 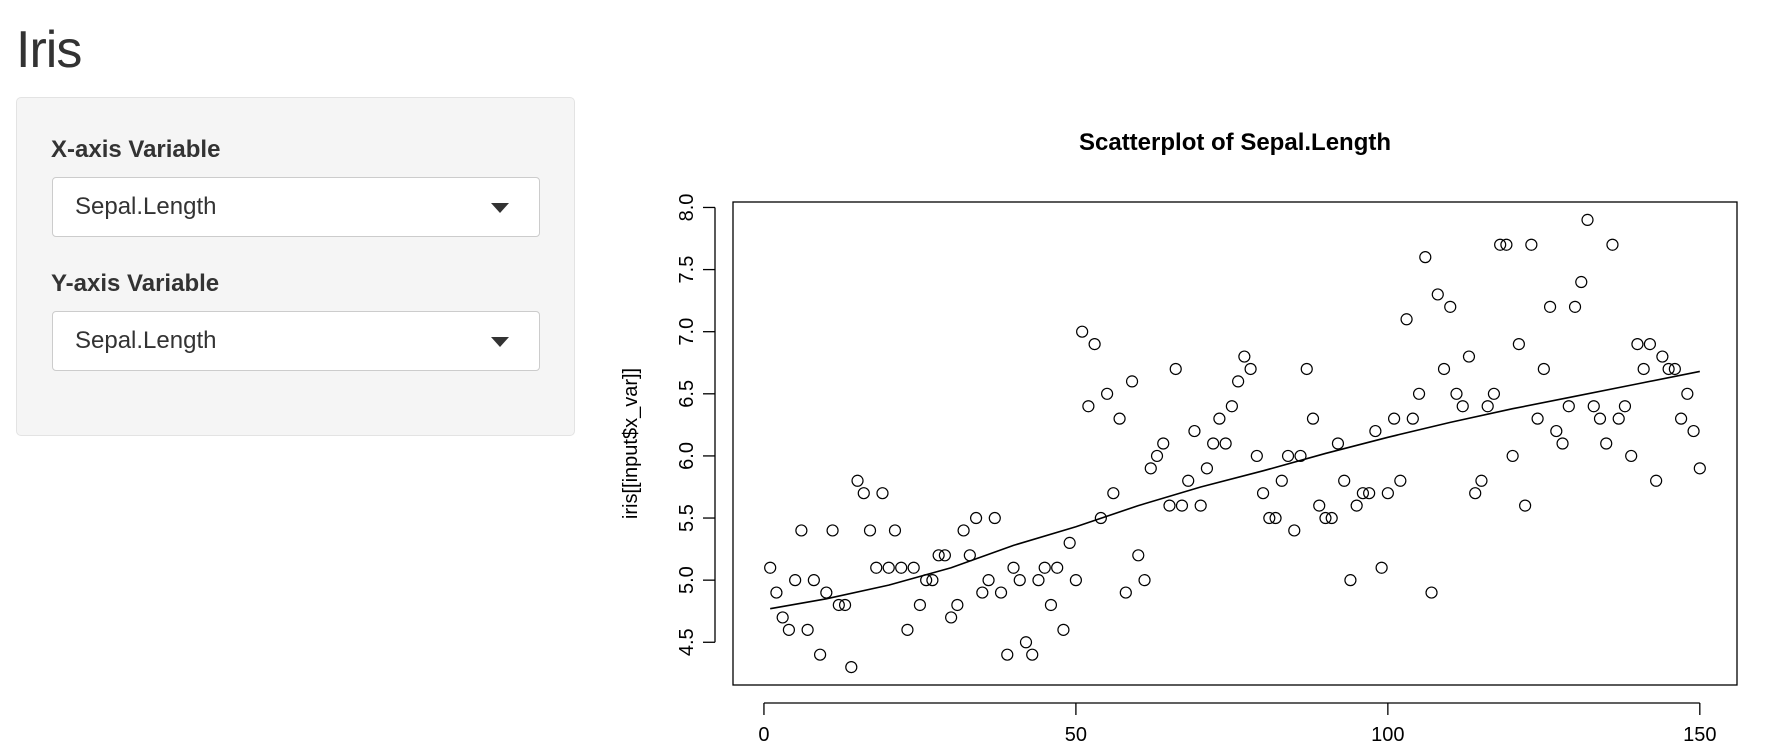 What do you see at coordinates (296, 207) in the screenshot?
I see `x-axis-select: Sepal.Length` at bounding box center [296, 207].